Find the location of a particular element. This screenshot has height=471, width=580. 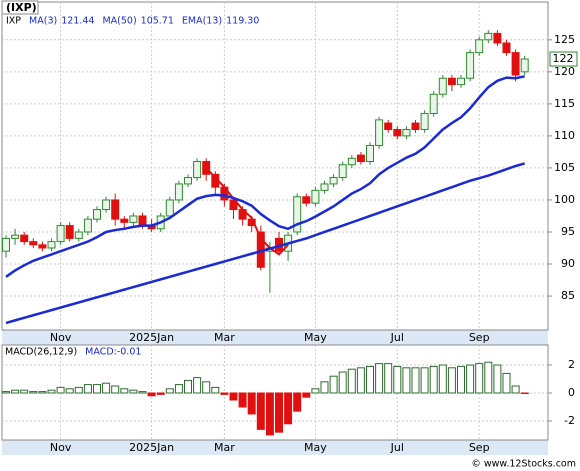

legend-item: MA(3) is located at coordinates (43, 21).